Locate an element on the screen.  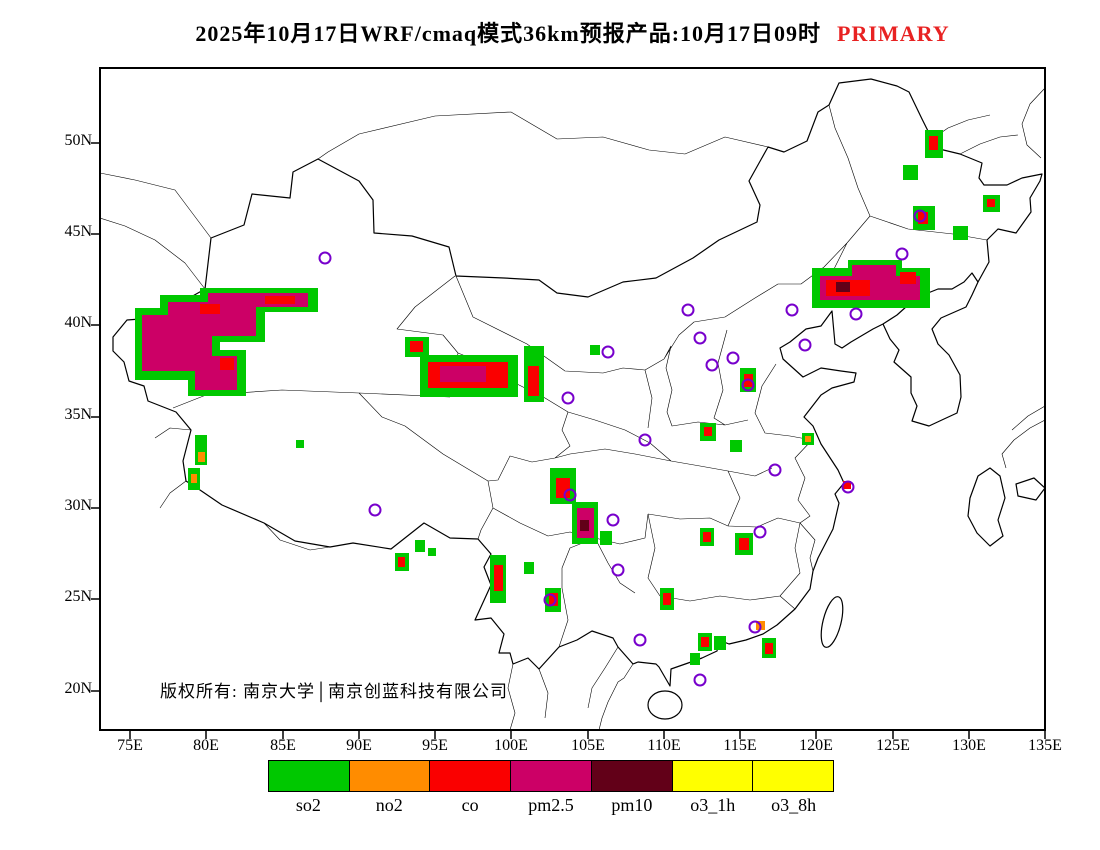
lon-axis-label: 115E is located at coordinates (740, 745).